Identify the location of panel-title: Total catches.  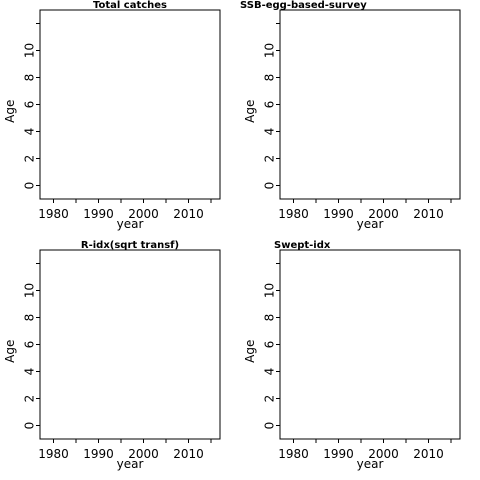
(130, 5).